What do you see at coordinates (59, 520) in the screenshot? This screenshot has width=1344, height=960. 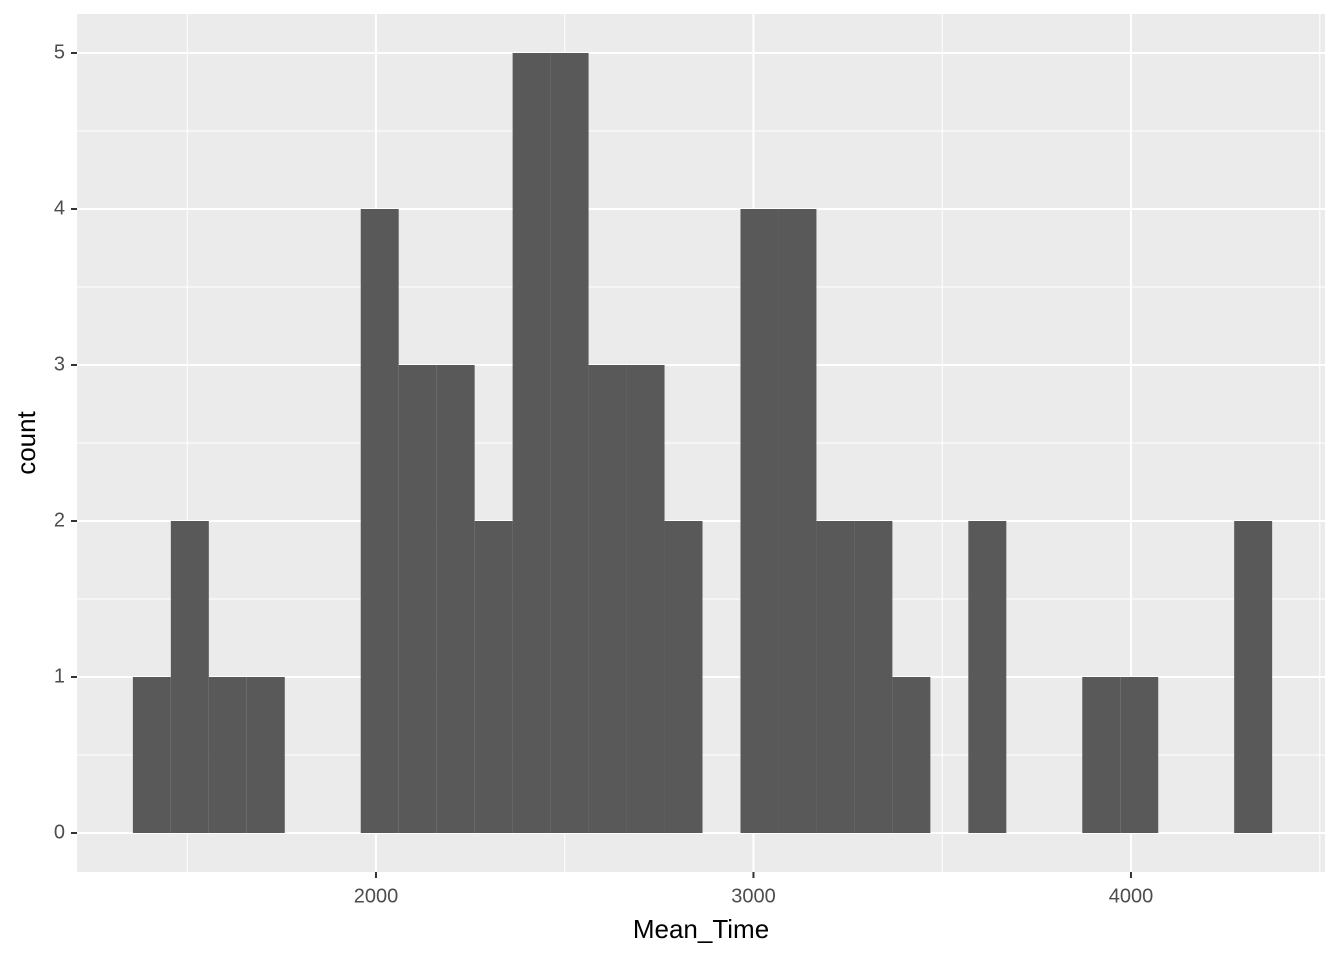 I see `y-tick-label: 2` at bounding box center [59, 520].